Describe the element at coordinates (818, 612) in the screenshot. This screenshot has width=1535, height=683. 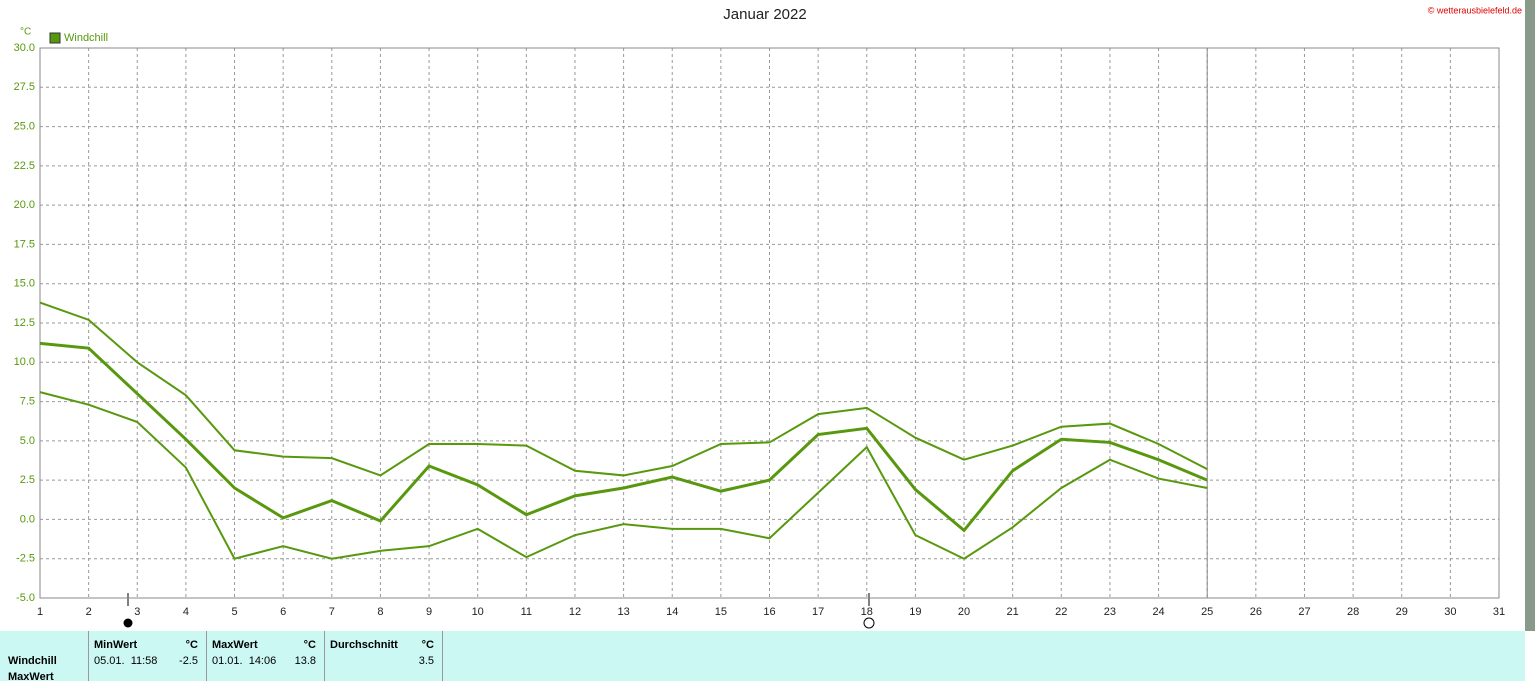
I see `x-tick-label: 17` at that location.